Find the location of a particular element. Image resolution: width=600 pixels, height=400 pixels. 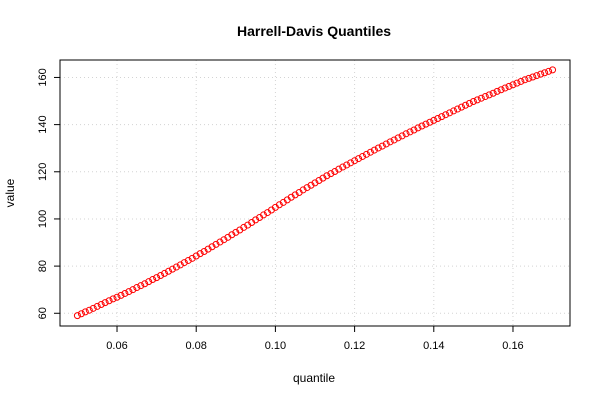

x-tick-label: 0.12 is located at coordinates (354, 346).